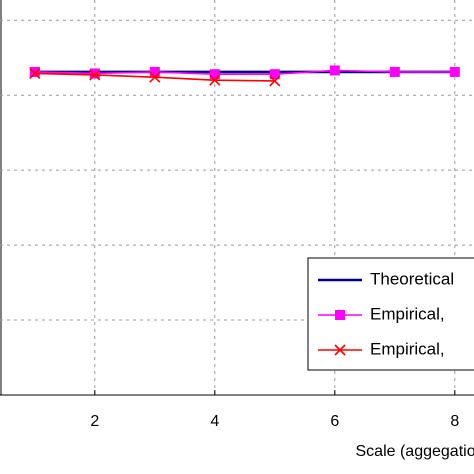 The image size is (474, 474). What do you see at coordinates (454, 421) in the screenshot?
I see `x-tick-label: 8` at bounding box center [454, 421].